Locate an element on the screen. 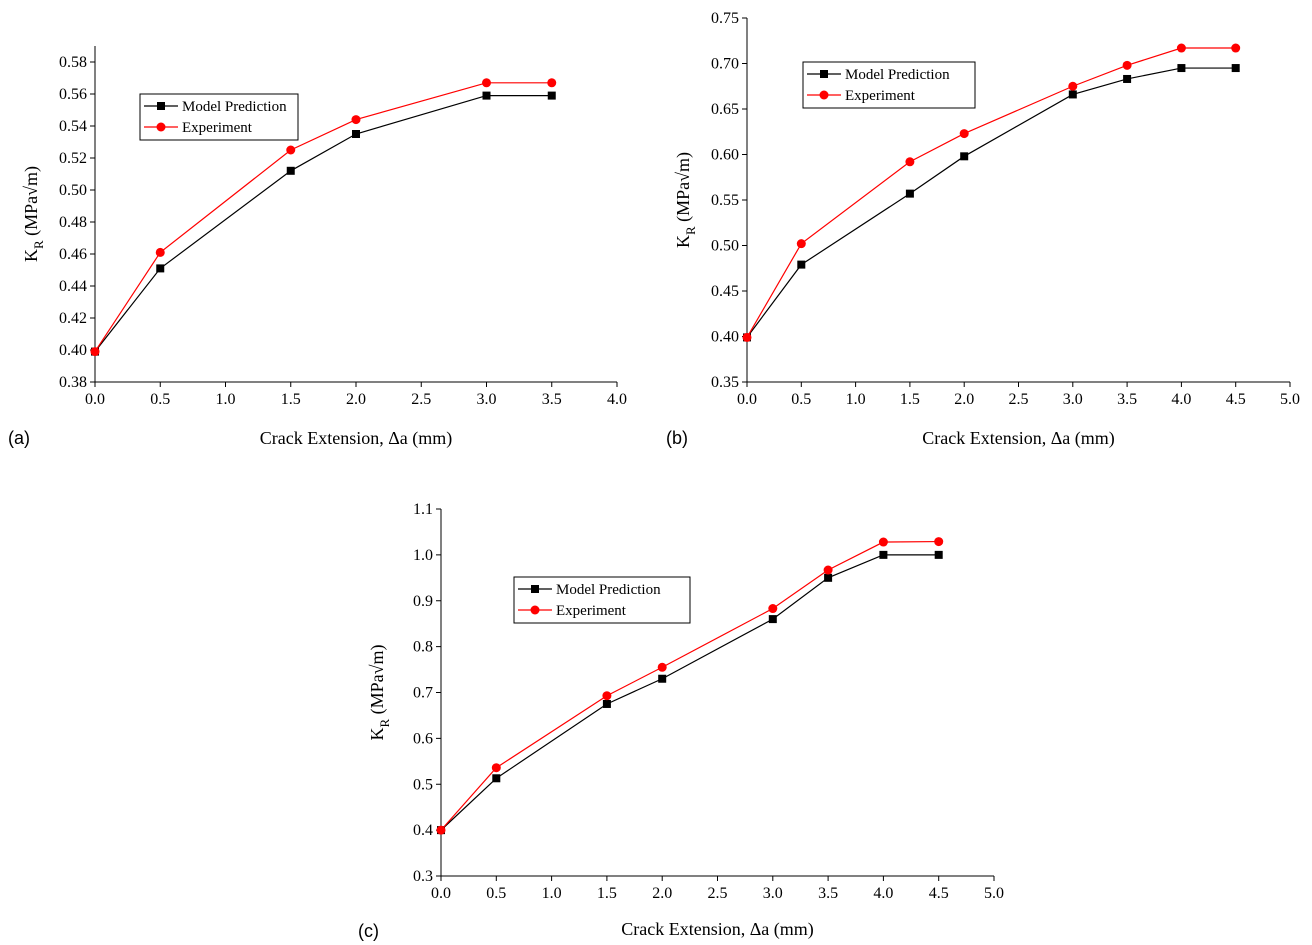  y-tick-label: 0.44 is located at coordinates (73, 286).